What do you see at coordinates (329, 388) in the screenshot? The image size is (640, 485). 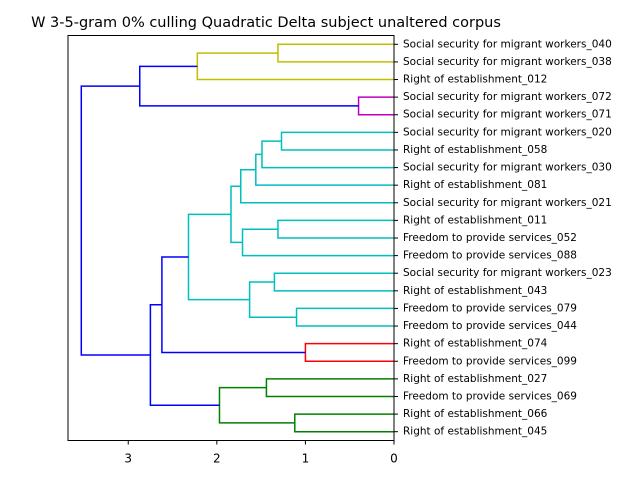 I see `dendrogram-link-m17` at bounding box center [329, 388].